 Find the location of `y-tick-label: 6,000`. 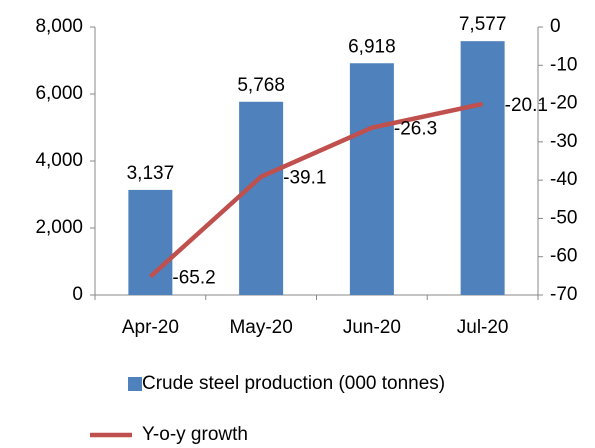

y-tick-label: 6,000 is located at coordinates (59, 93).